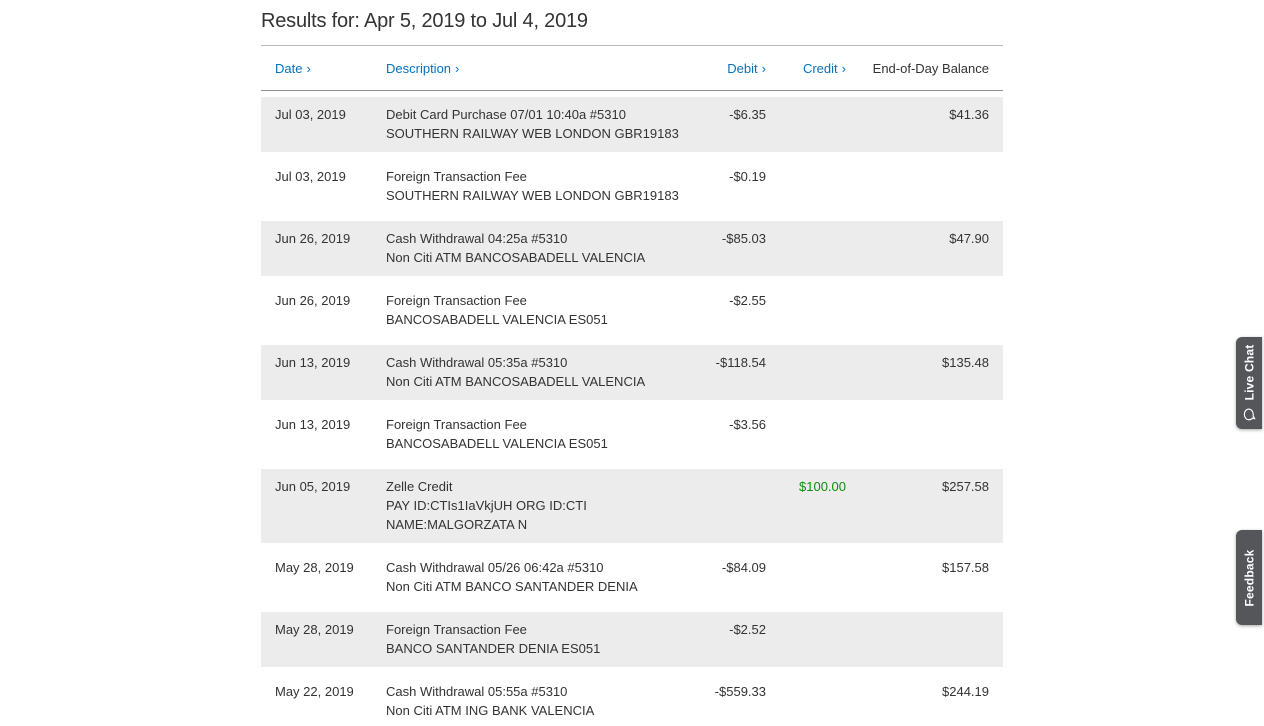  What do you see at coordinates (969, 238) in the screenshot?
I see `transaction-balance: $47.90` at bounding box center [969, 238].